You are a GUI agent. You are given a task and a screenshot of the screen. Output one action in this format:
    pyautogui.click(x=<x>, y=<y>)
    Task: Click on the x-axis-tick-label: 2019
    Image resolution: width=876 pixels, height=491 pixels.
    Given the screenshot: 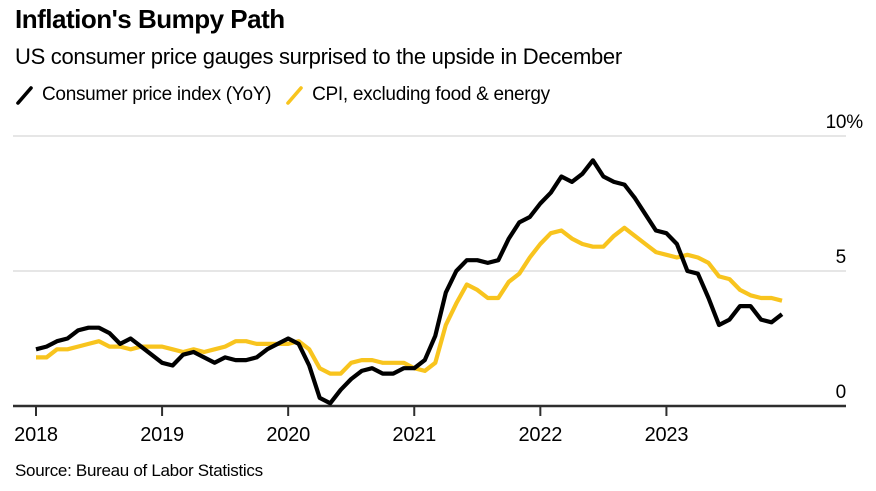 What is the action you would take?
    pyautogui.click(x=162, y=435)
    